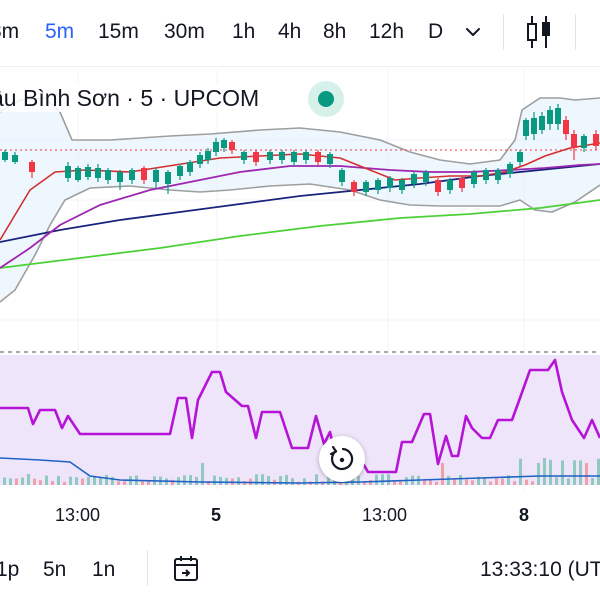 This screenshot has width=600, height=600. What do you see at coordinates (326, 99) in the screenshot?
I see `market-status-indicator` at bounding box center [326, 99].